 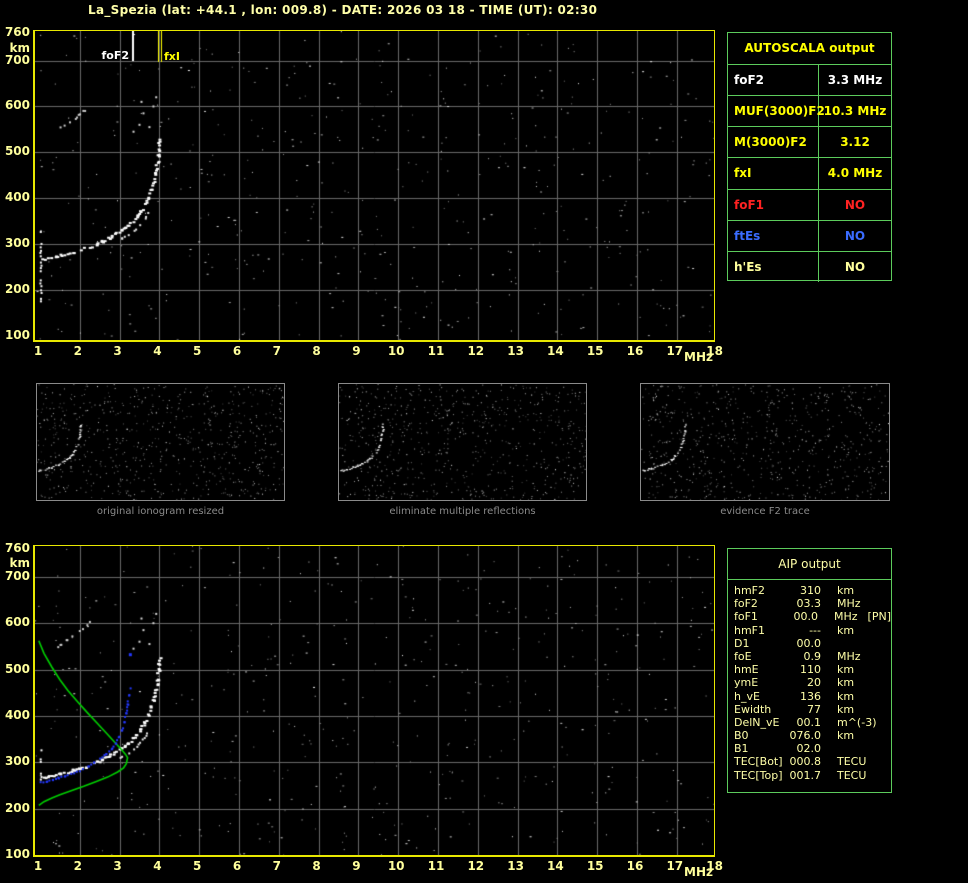 I want to click on autoscala-row-label: ftEs, so click(x=773, y=235).